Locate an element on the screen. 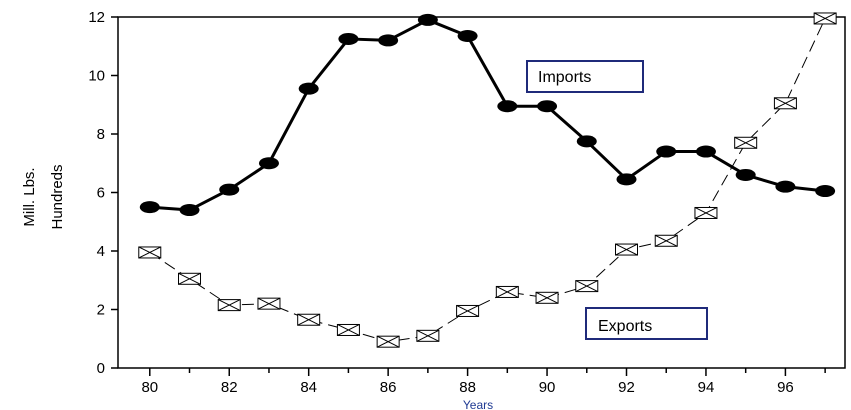  x-axis-title: Years is located at coordinates (478, 404).